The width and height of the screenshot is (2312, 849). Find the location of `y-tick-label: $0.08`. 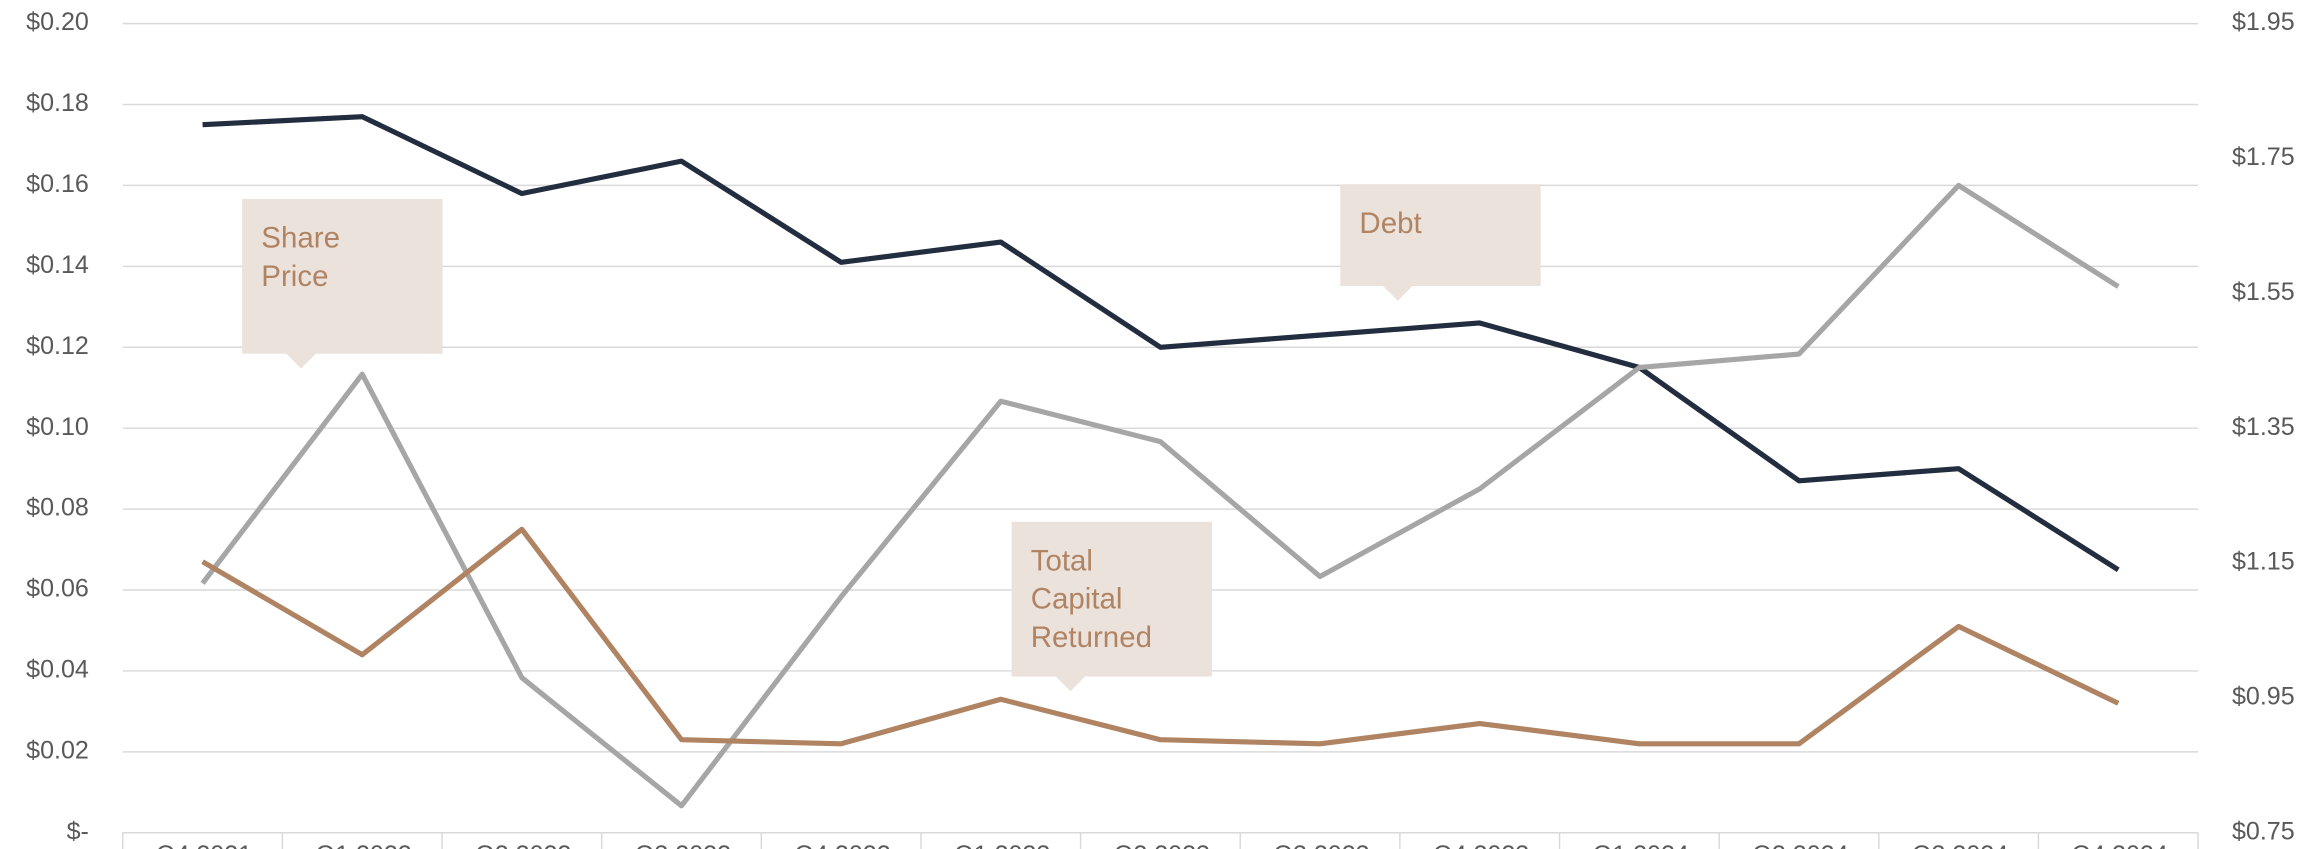

y-tick-label: $0.08 is located at coordinates (57, 508).